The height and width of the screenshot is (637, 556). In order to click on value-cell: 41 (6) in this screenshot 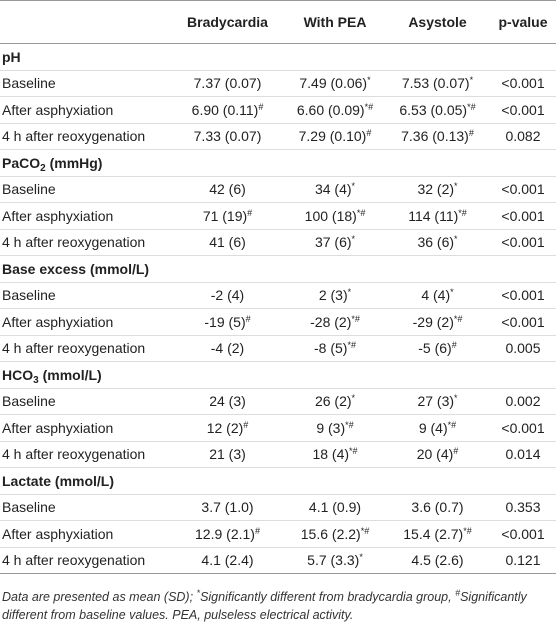, I will do `click(227, 242)`.